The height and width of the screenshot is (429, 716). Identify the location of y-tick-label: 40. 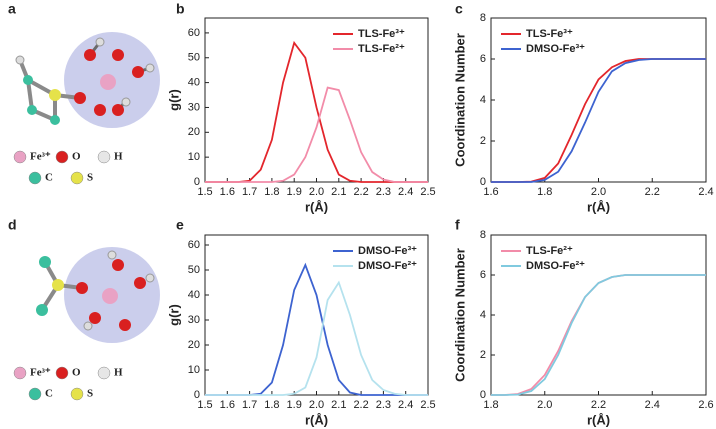
(194, 83).